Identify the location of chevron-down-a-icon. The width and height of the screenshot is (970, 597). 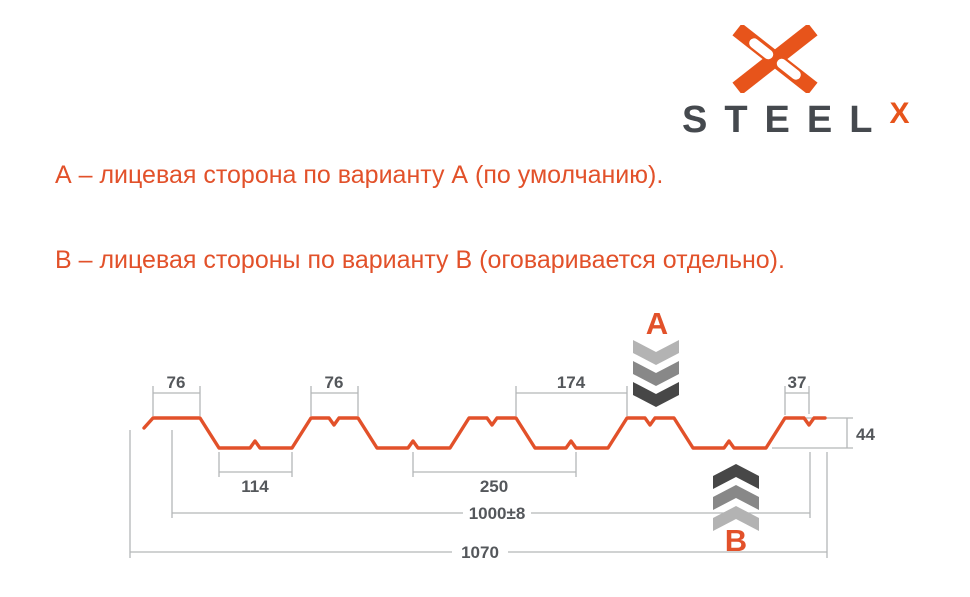
(656, 373).